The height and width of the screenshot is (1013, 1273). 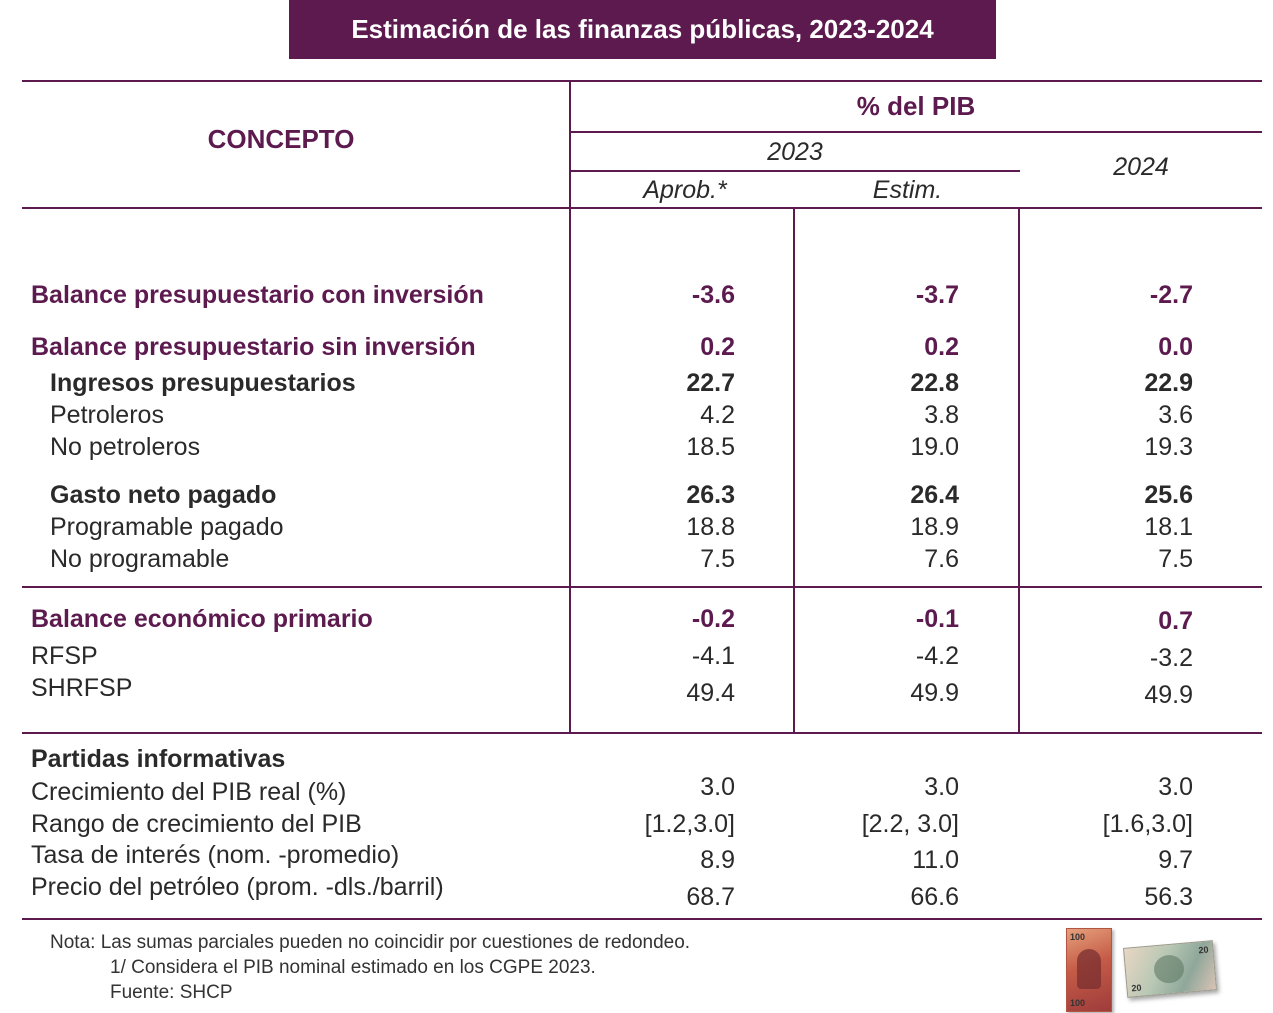 I want to click on row-value-2024: 3.0, so click(x=1175, y=787).